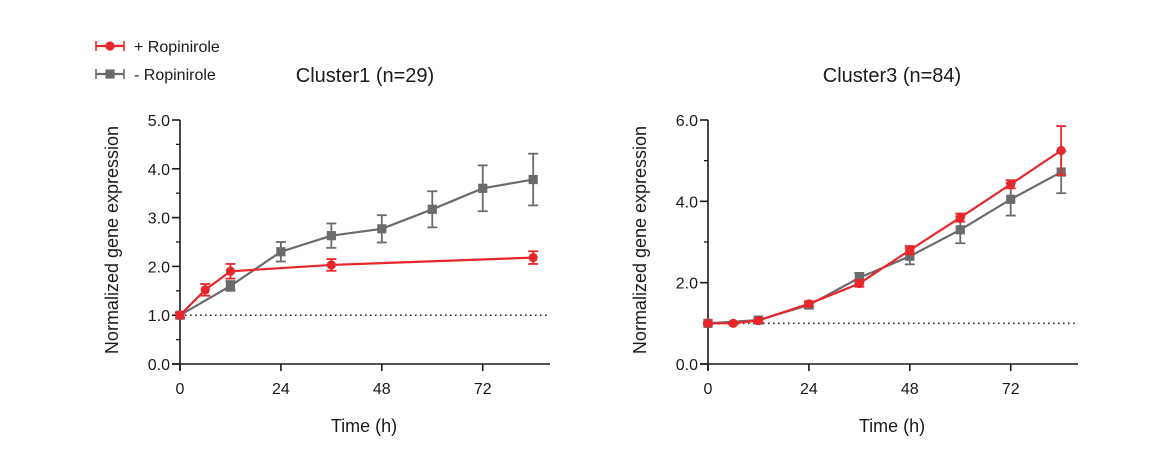 The image size is (1164, 452). What do you see at coordinates (157, 61) in the screenshot?
I see `legend: + Ropinirole - Ropinirole` at bounding box center [157, 61].